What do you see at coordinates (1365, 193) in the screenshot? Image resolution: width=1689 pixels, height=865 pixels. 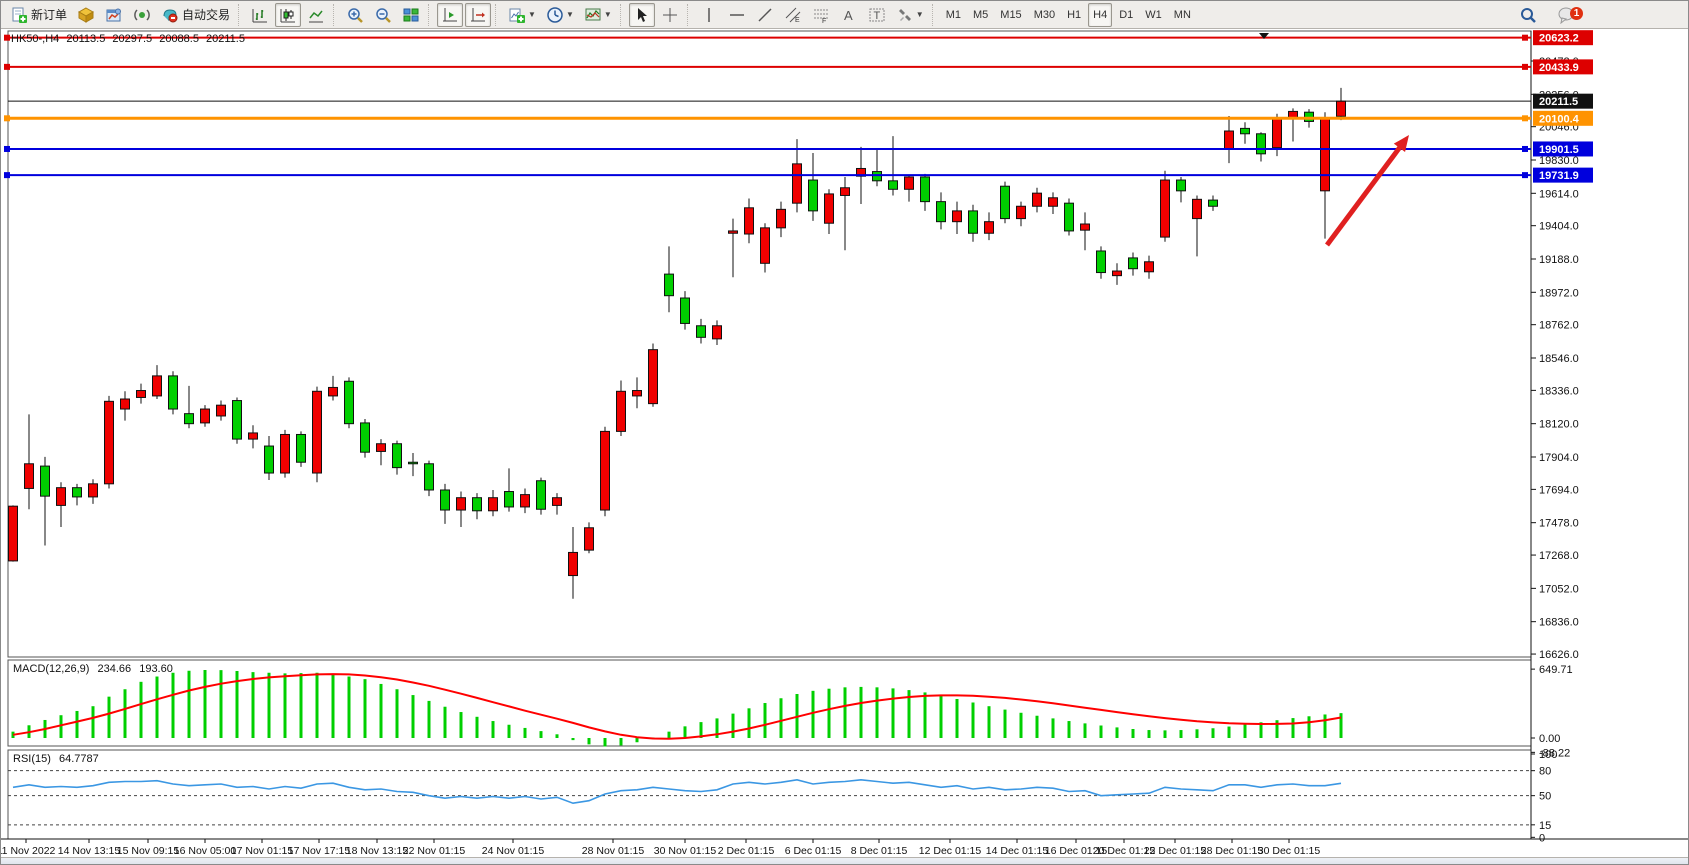 I see `trend-arrow-line` at bounding box center [1365, 193].